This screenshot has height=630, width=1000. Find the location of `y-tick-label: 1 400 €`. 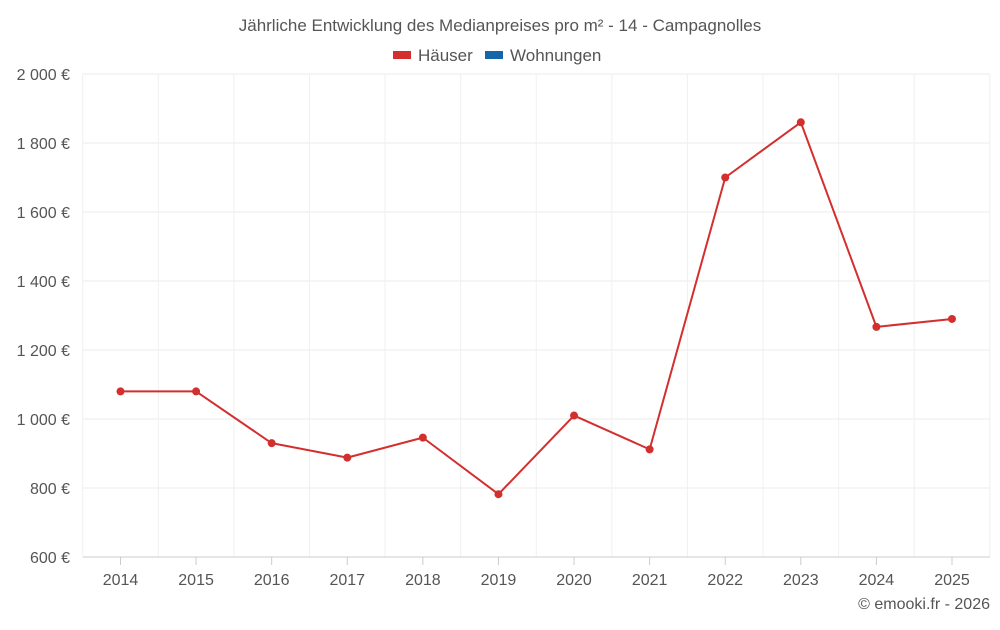

y-tick-label: 1 400 € is located at coordinates (43, 282).